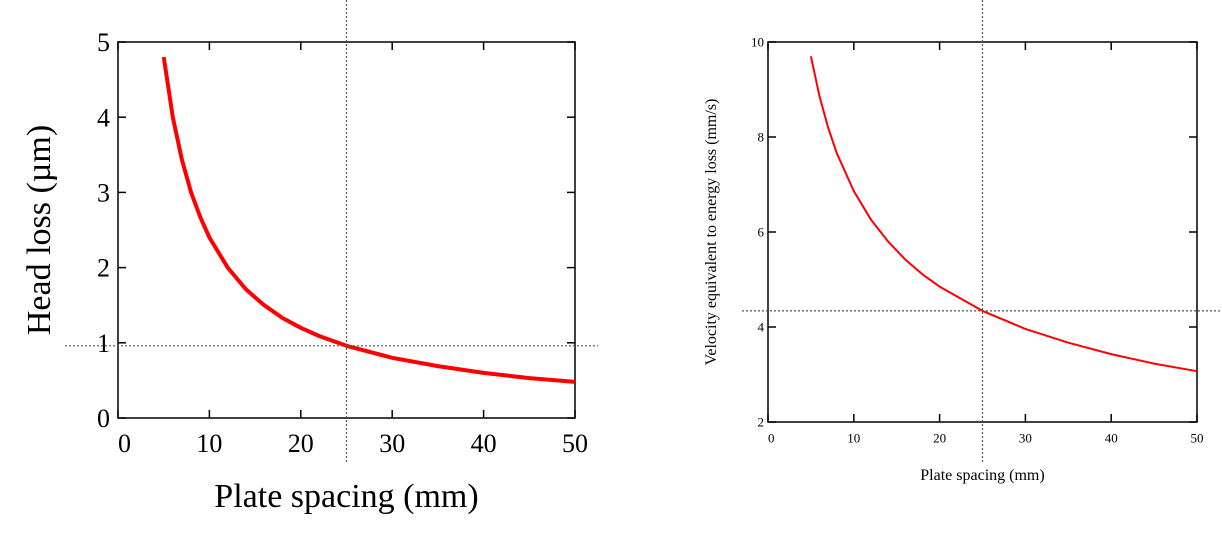 The height and width of the screenshot is (541, 1222). What do you see at coordinates (757, 42) in the screenshot?
I see `y-tick-label: 10` at bounding box center [757, 42].